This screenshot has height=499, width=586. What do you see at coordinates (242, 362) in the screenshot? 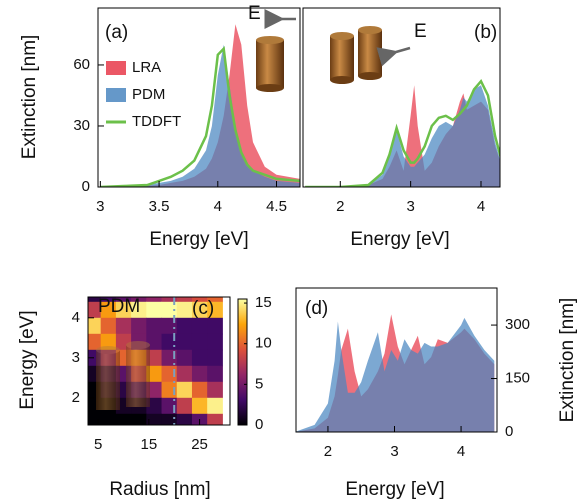
I see `colorbar` at bounding box center [242, 362].